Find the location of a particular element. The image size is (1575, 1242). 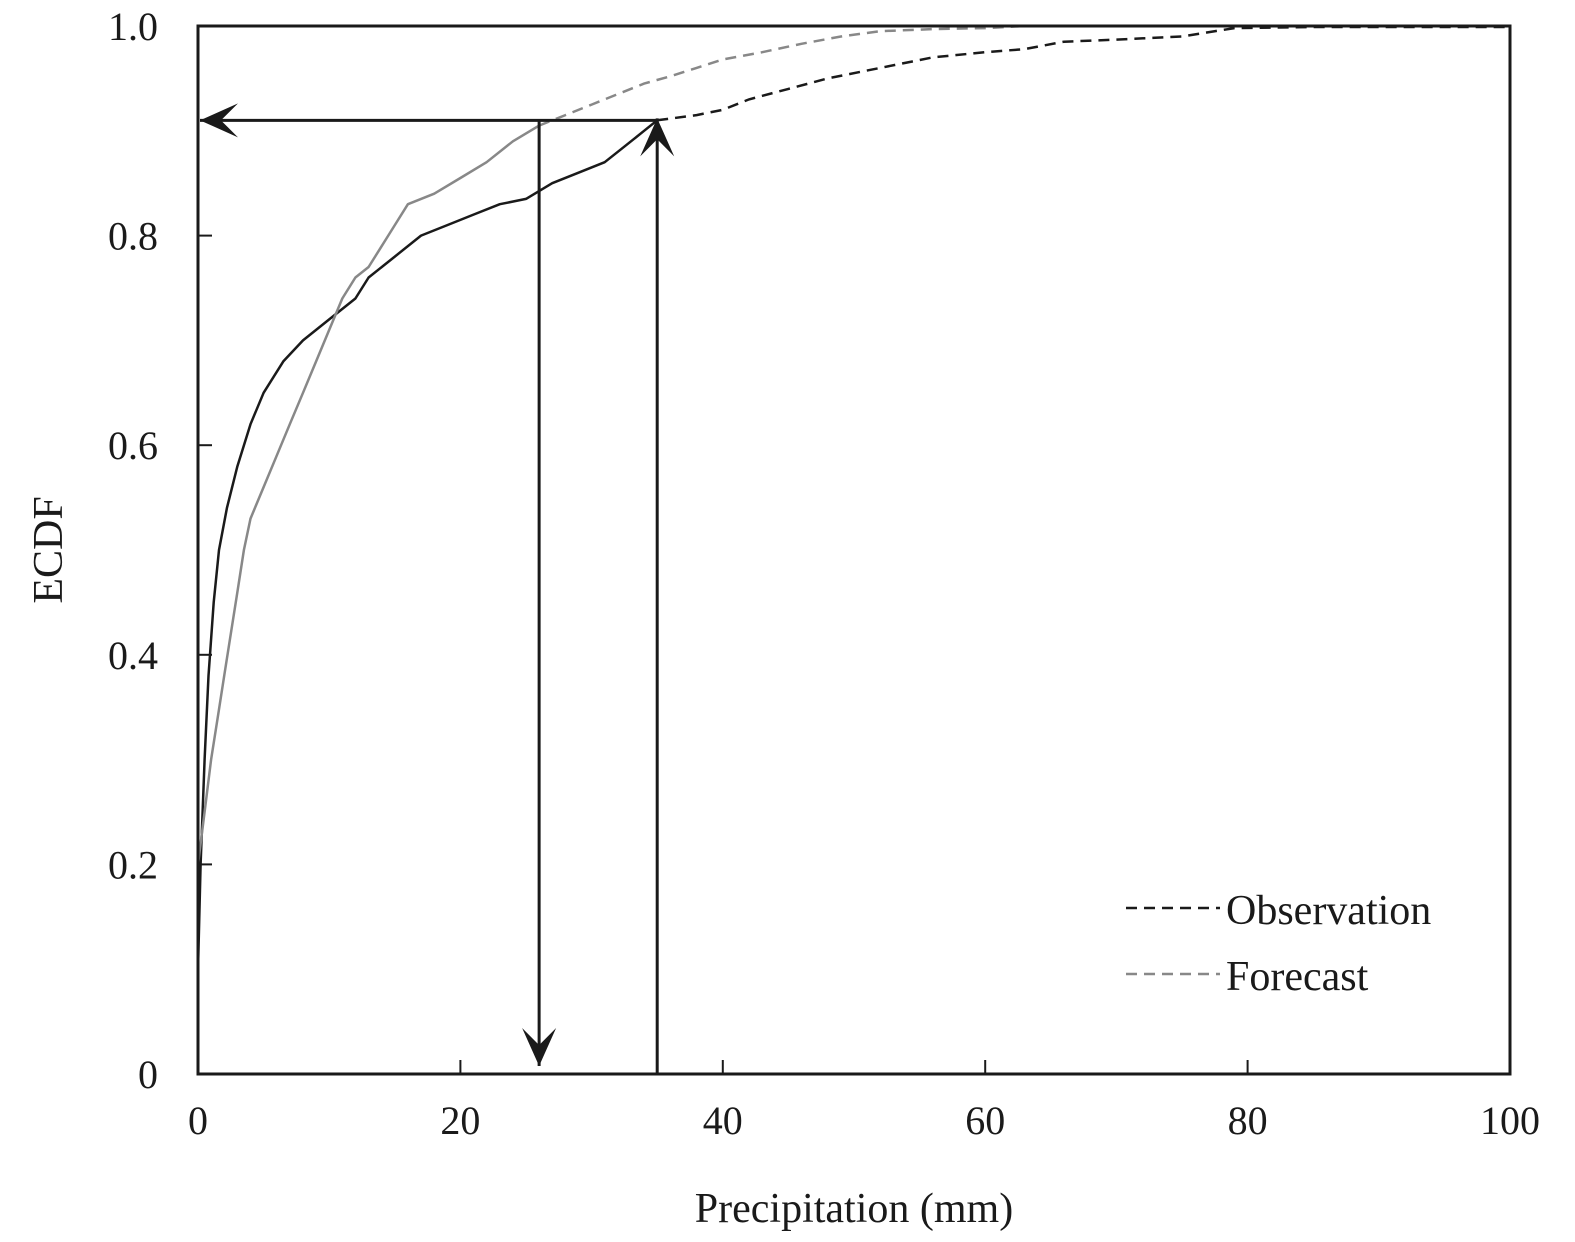

y-tick-label: 0.4 is located at coordinates (133, 655).